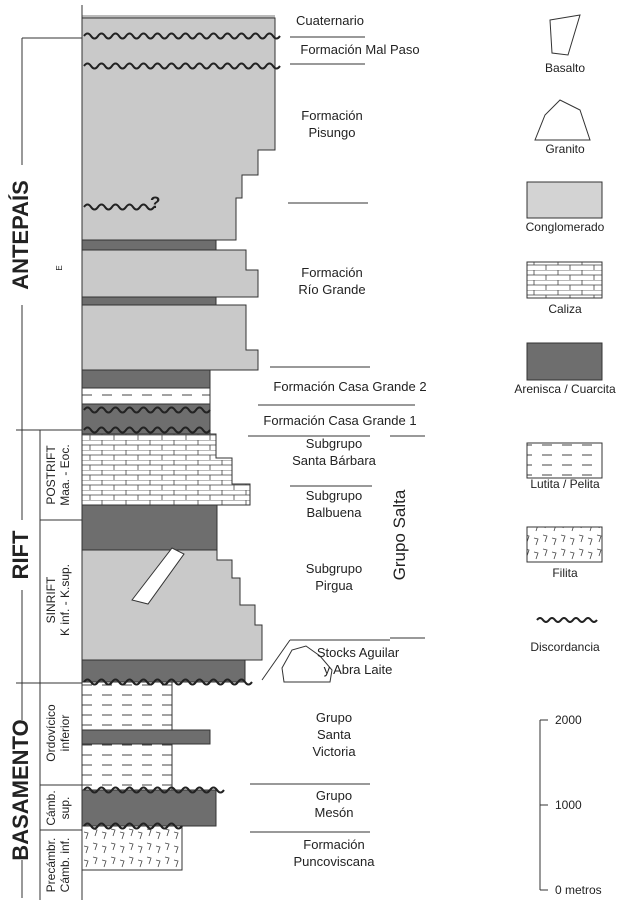 This screenshot has width=629, height=904. I want to click on stage-label: RIFT, so click(20, 554).